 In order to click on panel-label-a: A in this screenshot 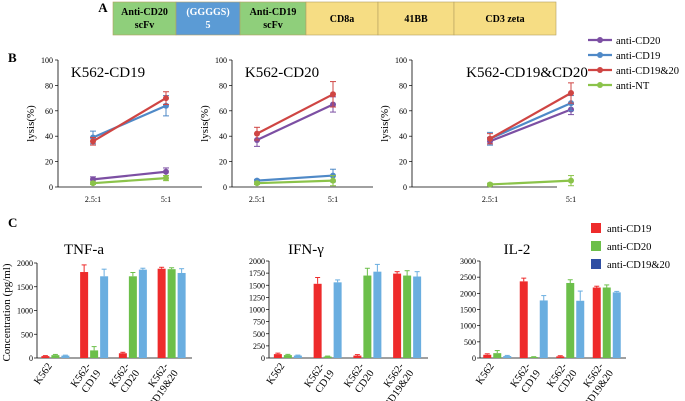, I will do `click(103, 7)`.